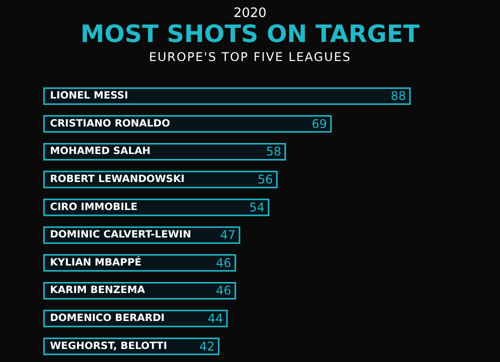 The image size is (500, 362). Describe the element at coordinates (98, 290) in the screenshot. I see `y-tick-label: KARIM BENZEMA` at that location.